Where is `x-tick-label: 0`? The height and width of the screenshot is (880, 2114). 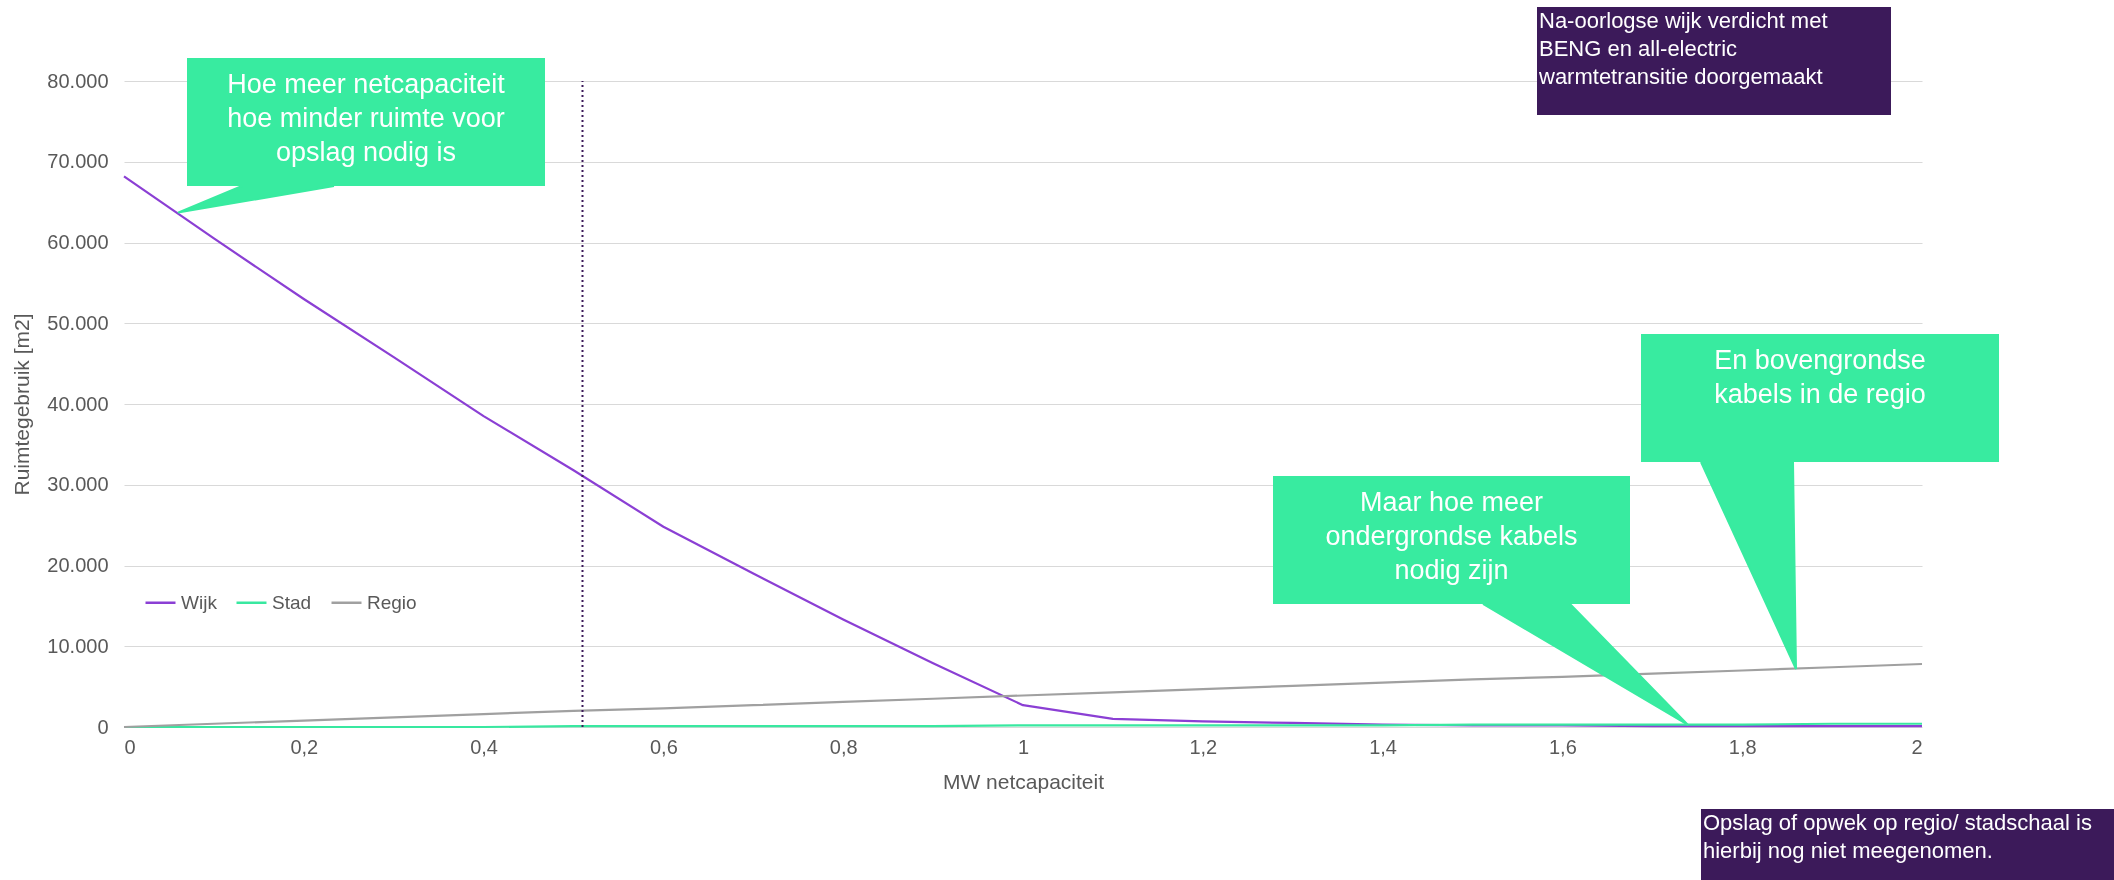 x-tick-label: 0 is located at coordinates (130, 746).